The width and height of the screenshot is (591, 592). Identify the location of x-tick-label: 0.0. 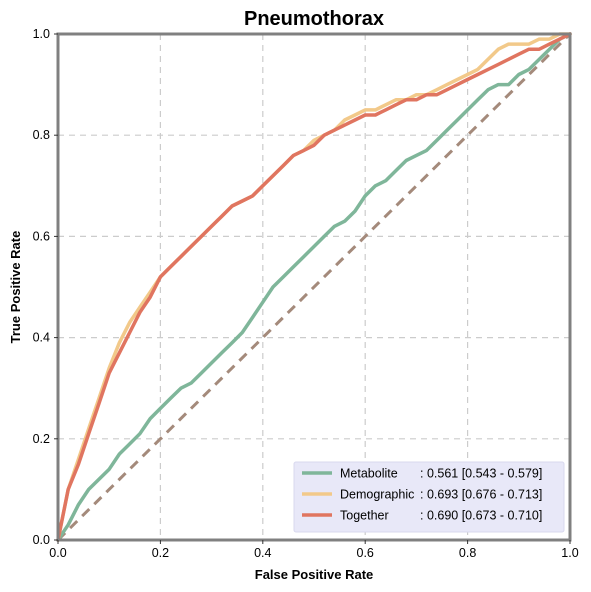
(57, 553).